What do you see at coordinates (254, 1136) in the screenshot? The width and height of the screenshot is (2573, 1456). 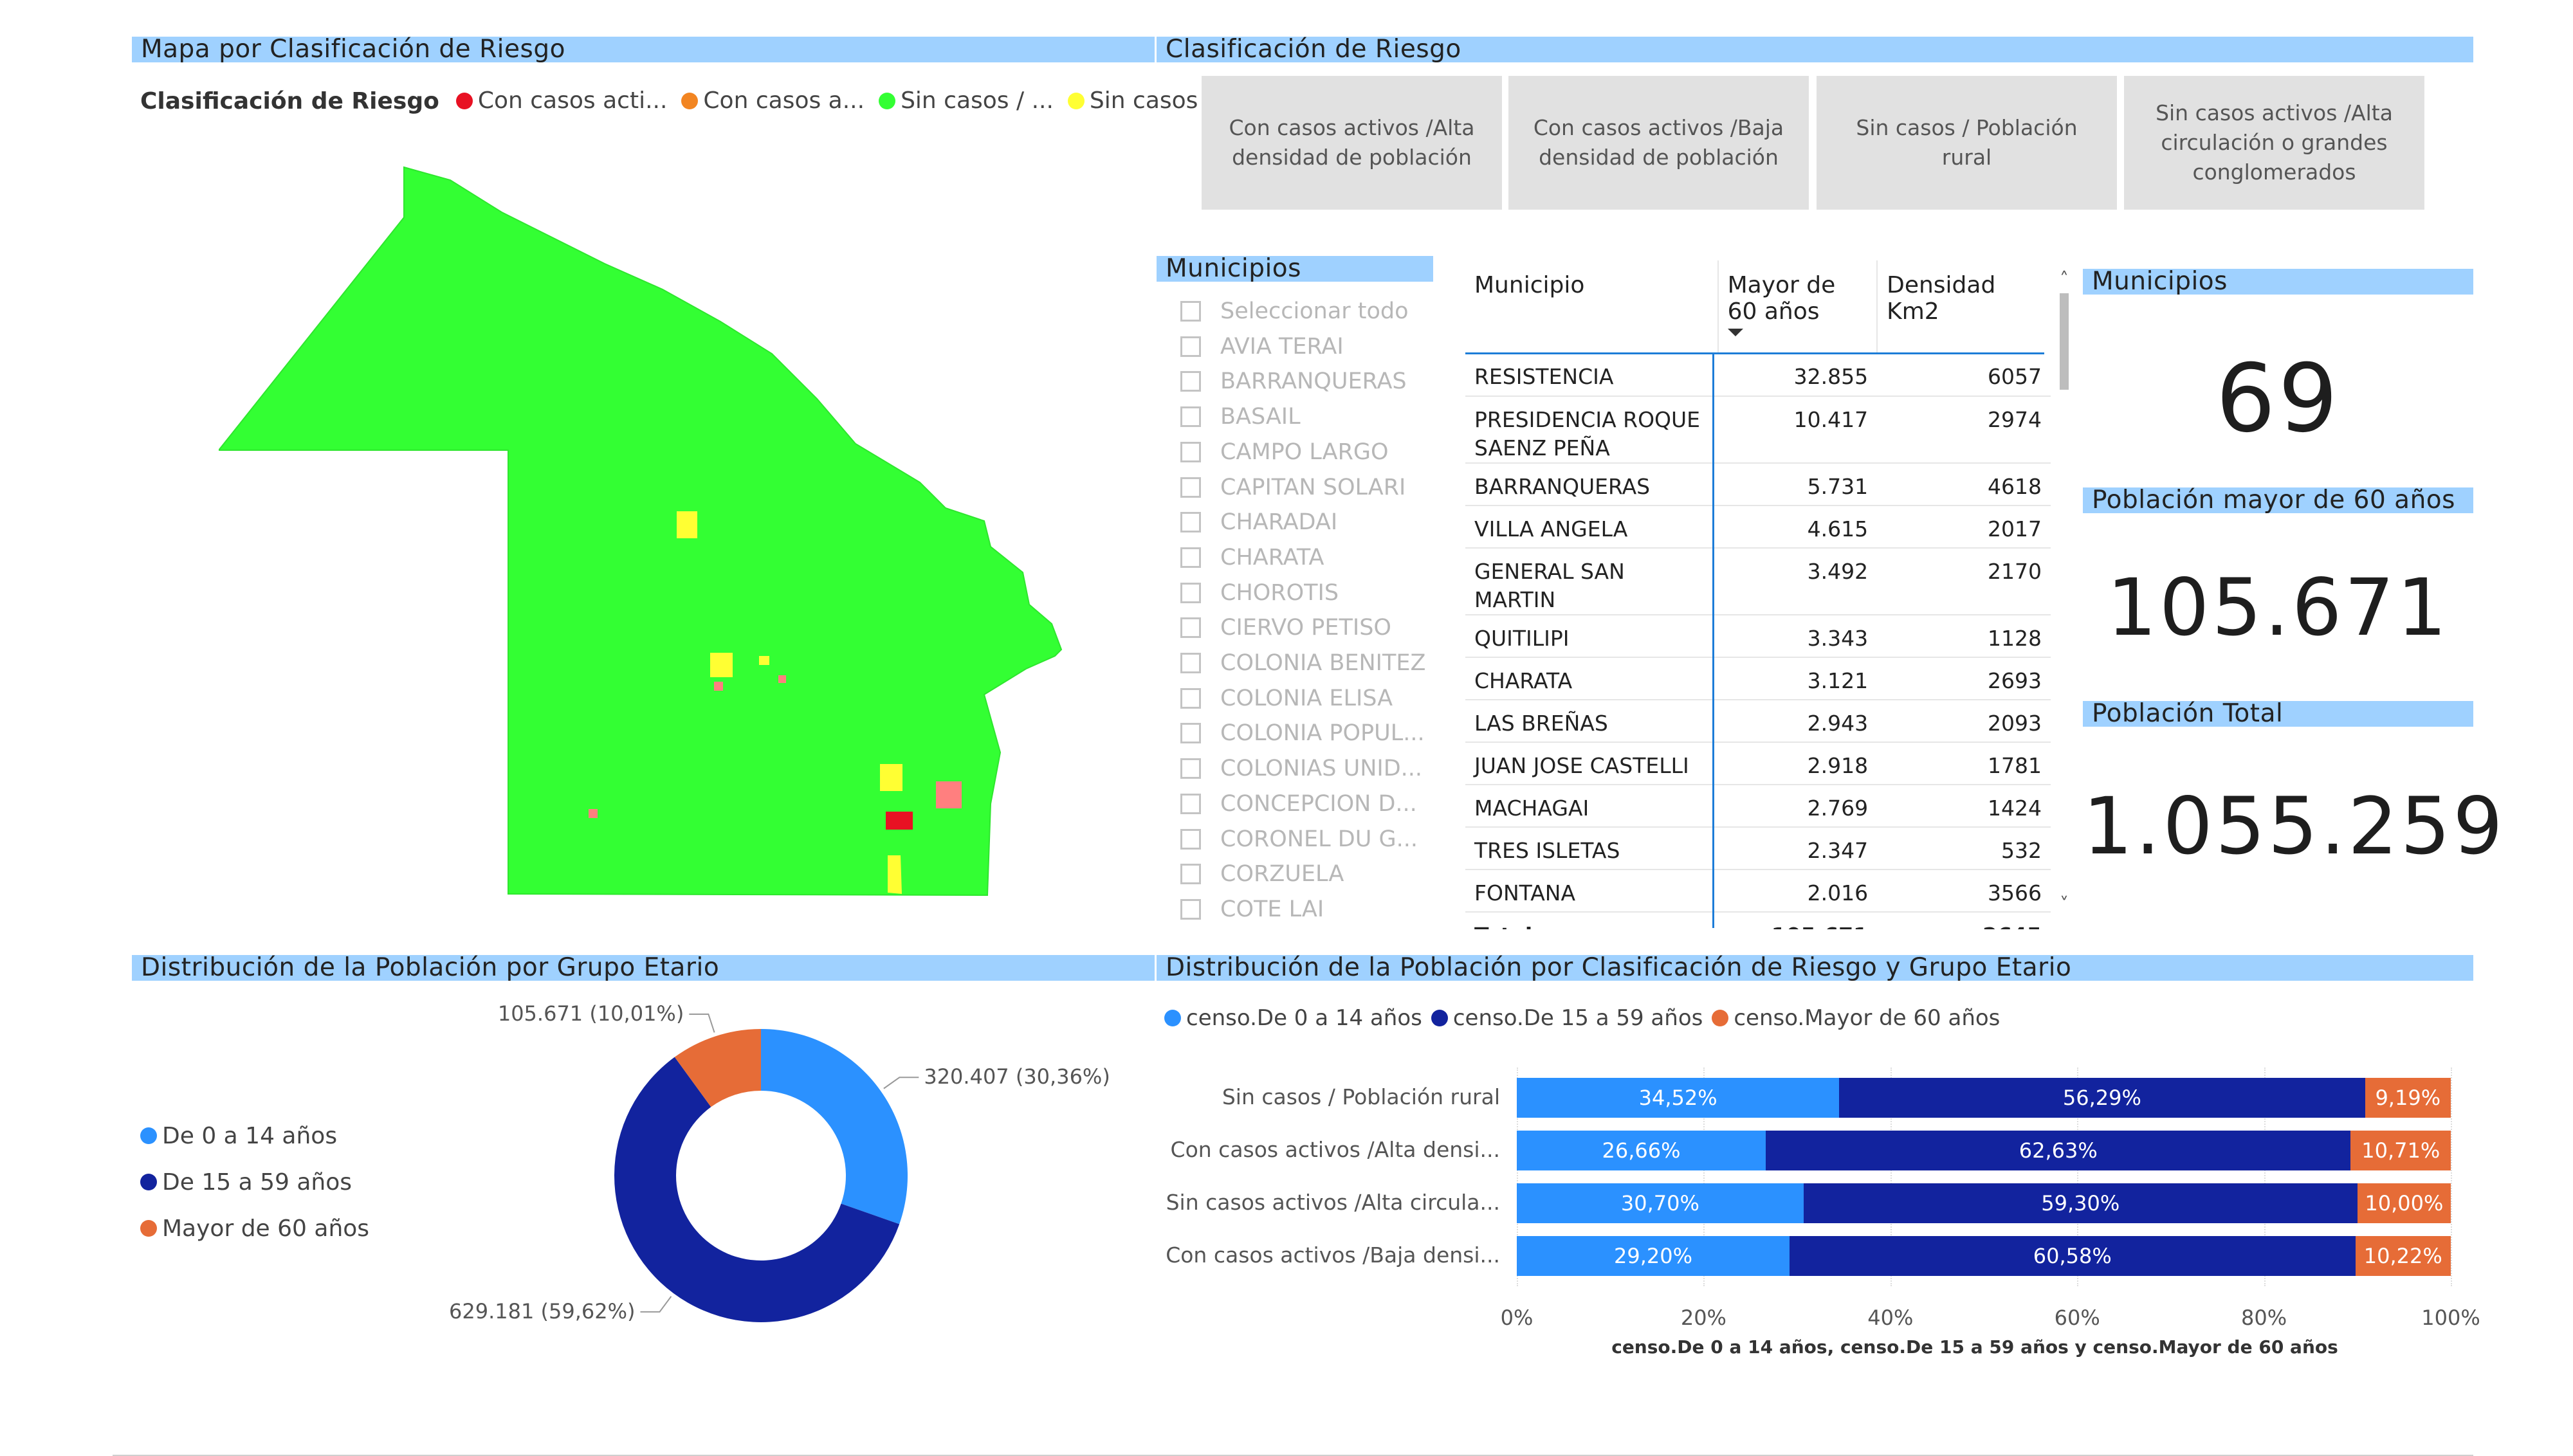 I see `donut-legend-item: De 0 a 14 años` at bounding box center [254, 1136].